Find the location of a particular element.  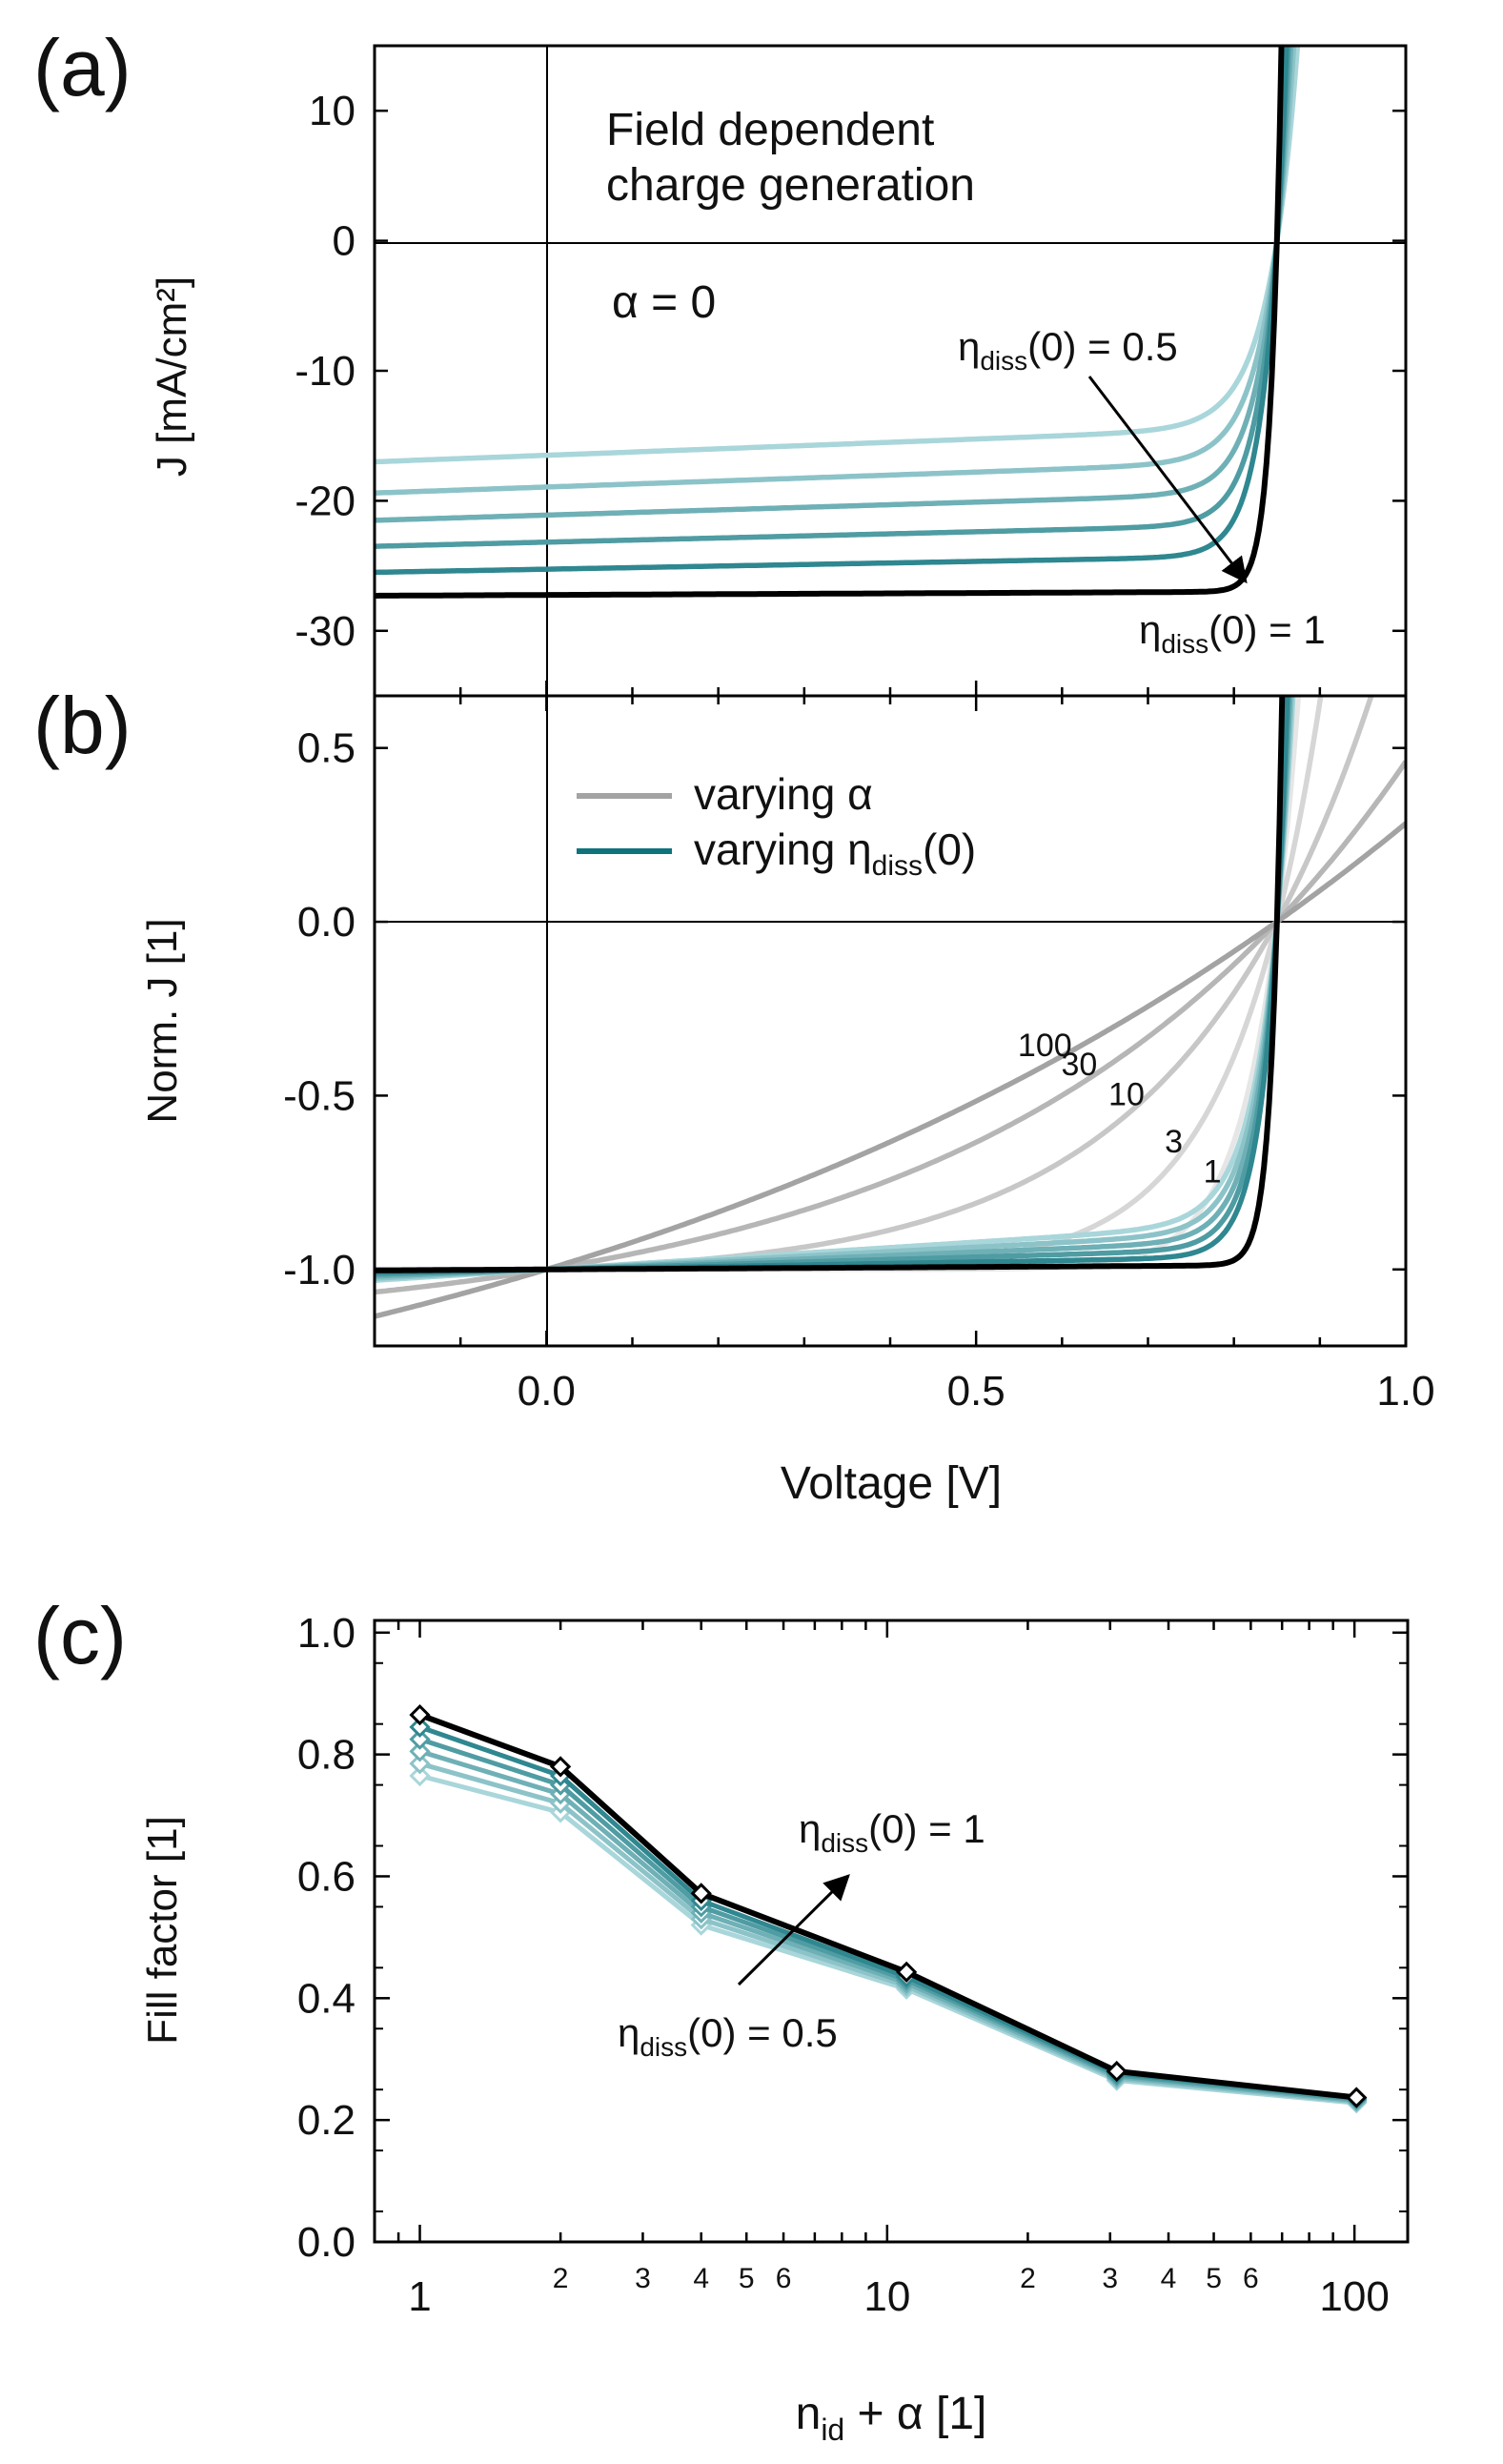

panel-c-curves is located at coordinates (888, 1908).